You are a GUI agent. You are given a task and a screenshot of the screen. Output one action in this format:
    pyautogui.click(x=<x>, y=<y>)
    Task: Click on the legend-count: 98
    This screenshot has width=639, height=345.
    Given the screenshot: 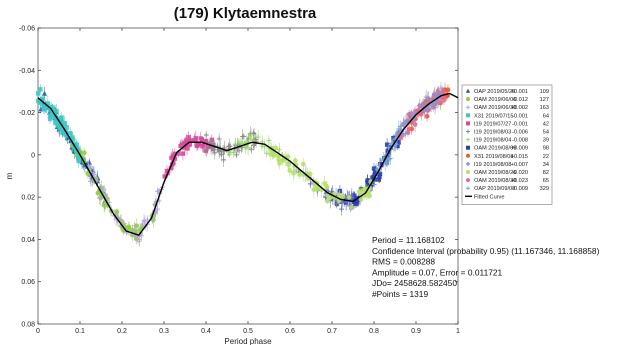 What is the action you would take?
    pyautogui.click(x=546, y=149)
    